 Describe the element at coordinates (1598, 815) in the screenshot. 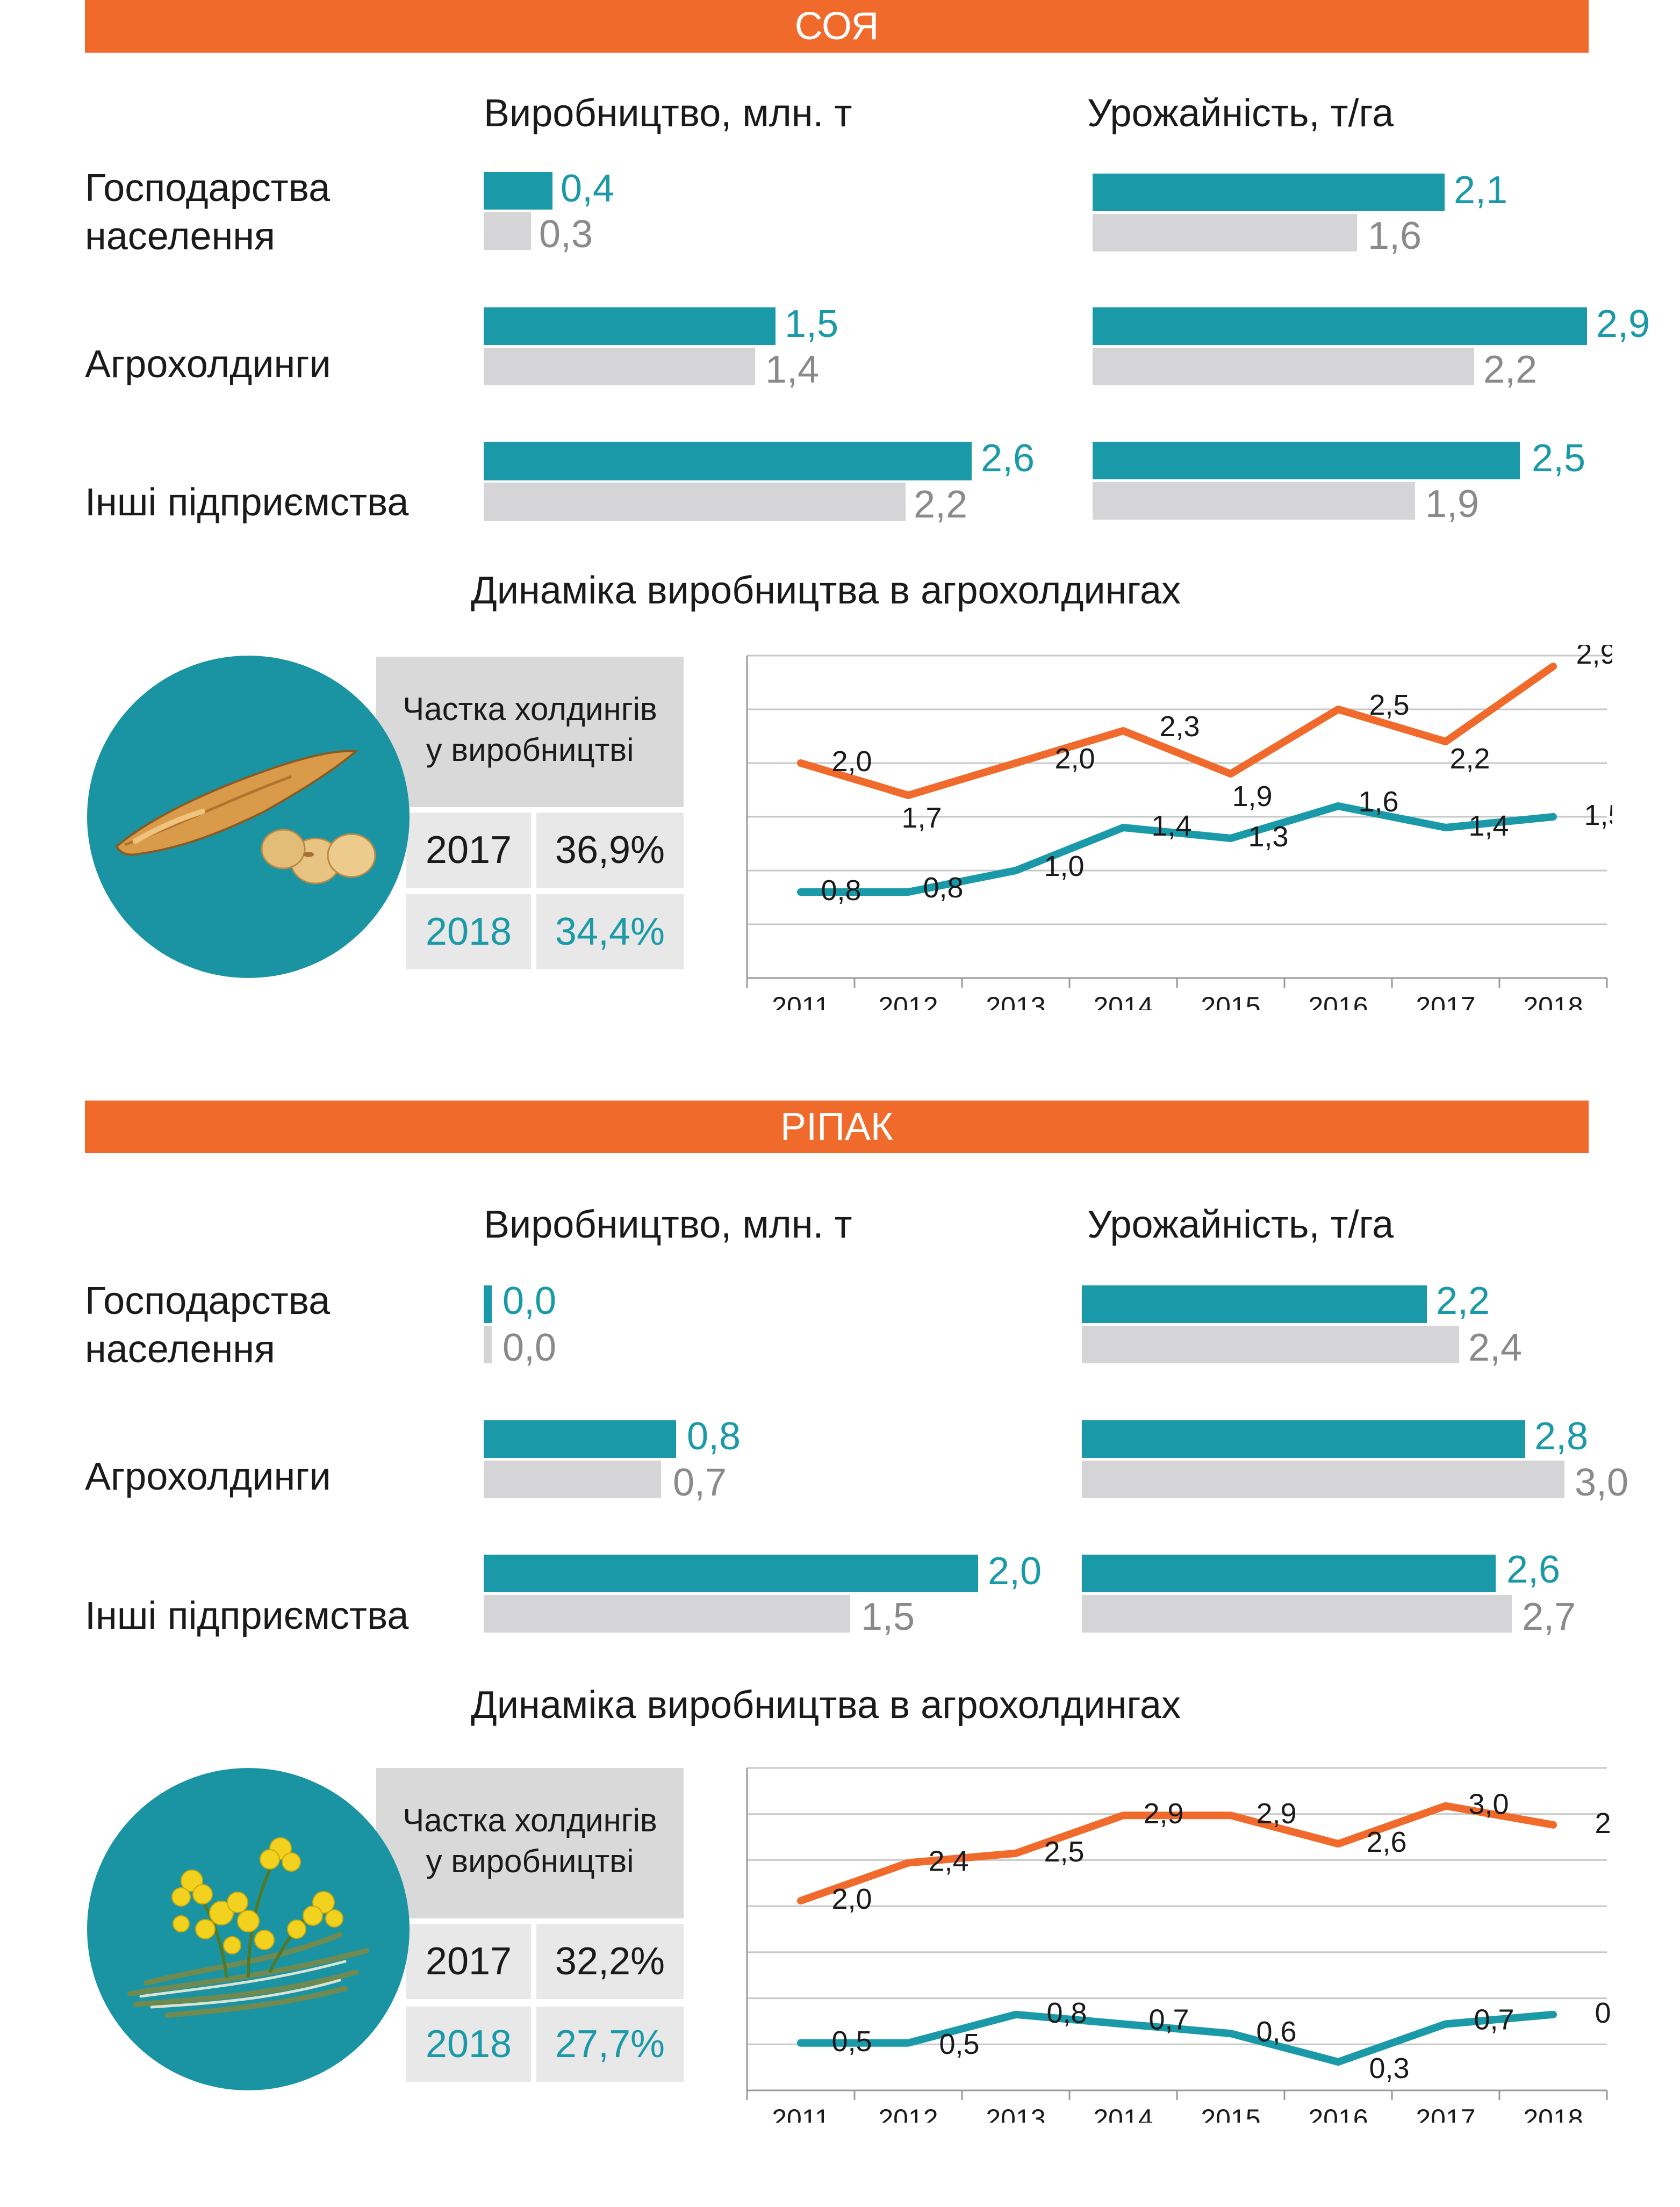

I see `data-label: 1,5` at that location.